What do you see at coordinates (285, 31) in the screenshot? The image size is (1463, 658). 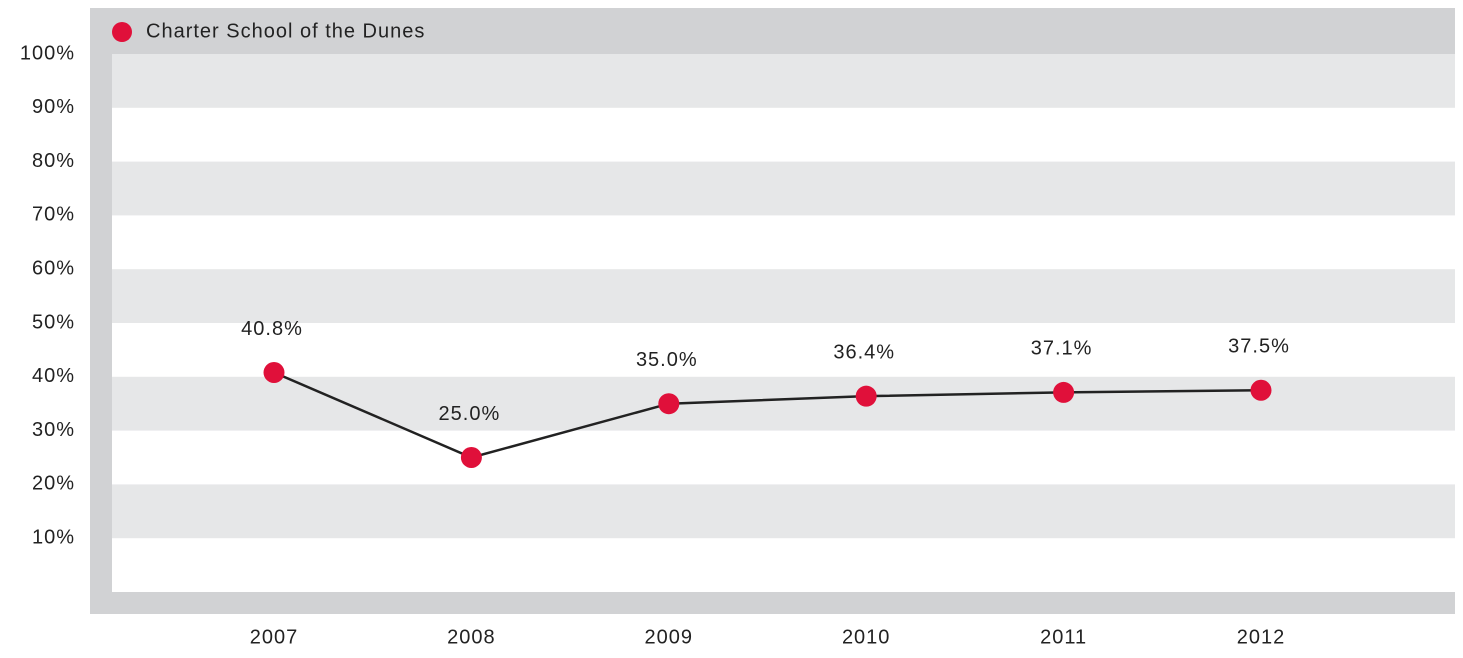 I see `legend-label: Charter School of the Dunes` at bounding box center [285, 31].